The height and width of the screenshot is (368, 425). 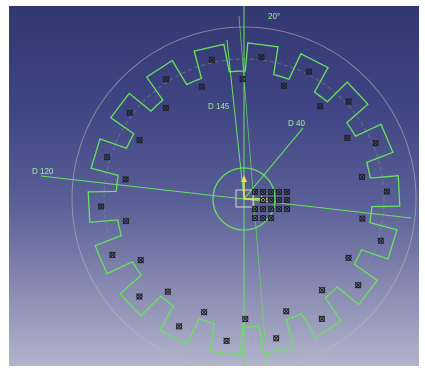 I want to click on dimension-line-d40, so click(x=273, y=163).